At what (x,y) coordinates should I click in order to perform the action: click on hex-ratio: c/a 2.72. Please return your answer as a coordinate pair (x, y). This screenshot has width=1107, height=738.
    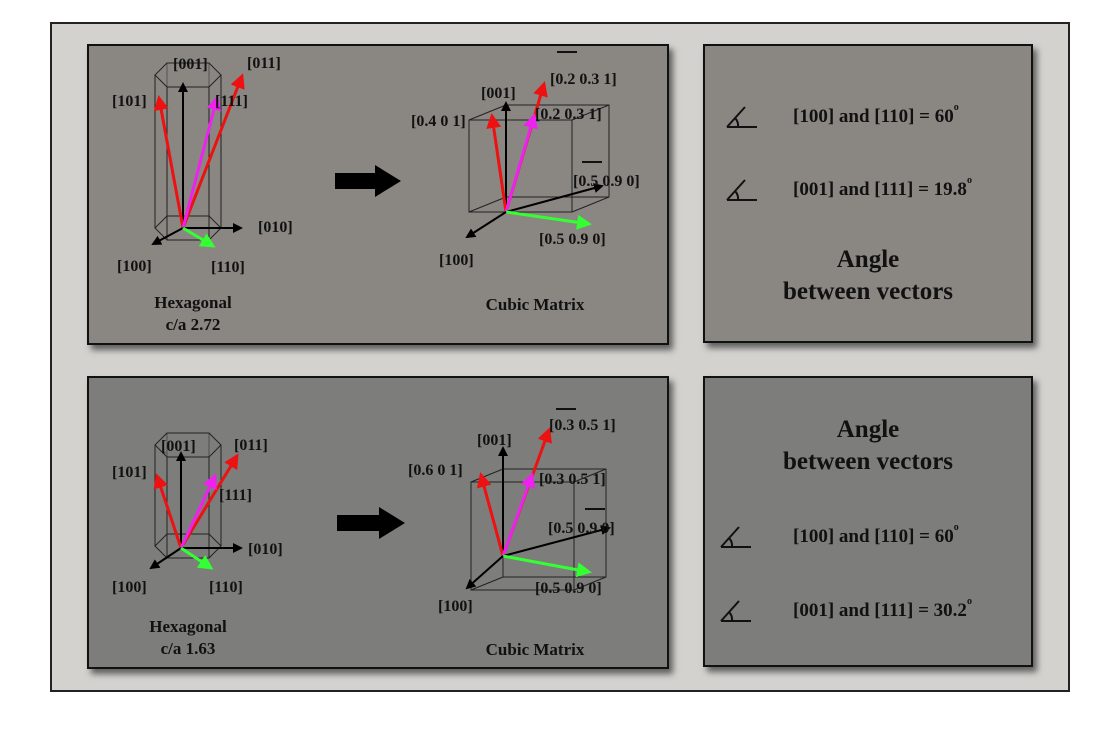
    Looking at the image, I should click on (193, 324).